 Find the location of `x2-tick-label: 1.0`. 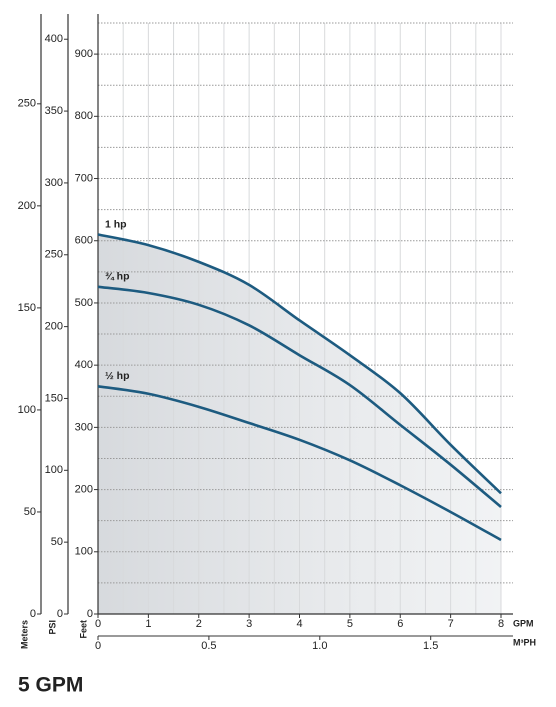

x2-tick-label: 1.0 is located at coordinates (319, 646).